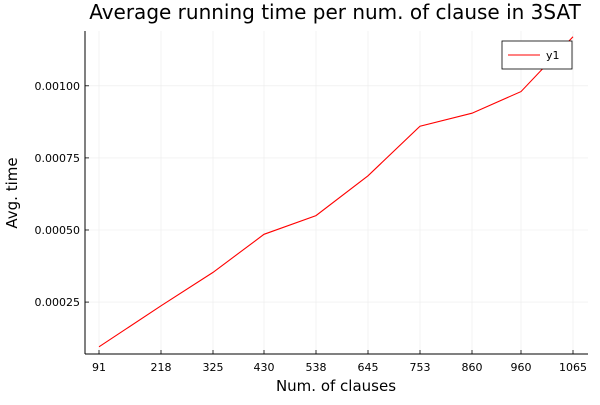  Describe the element at coordinates (316, 367) in the screenshot. I see `x-tick-label: 538` at that location.